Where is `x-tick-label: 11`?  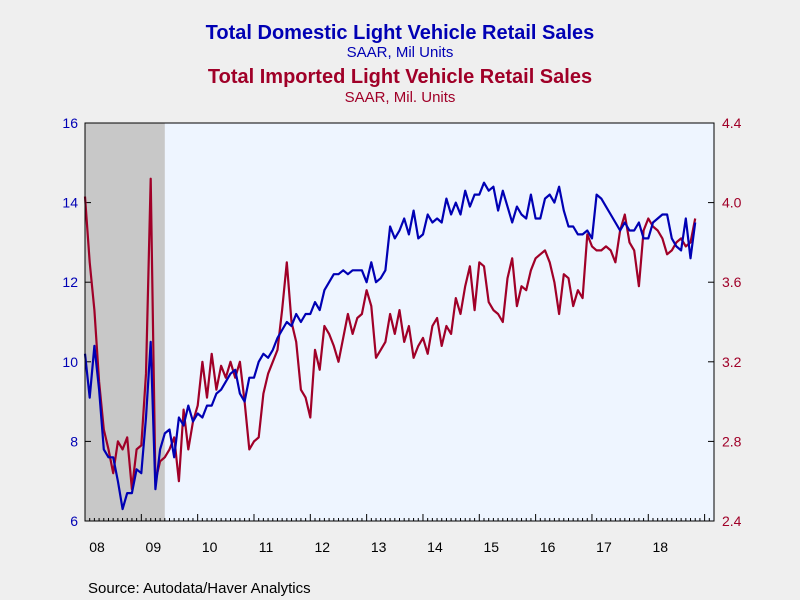 x-tick-label: 11 is located at coordinates (266, 547).